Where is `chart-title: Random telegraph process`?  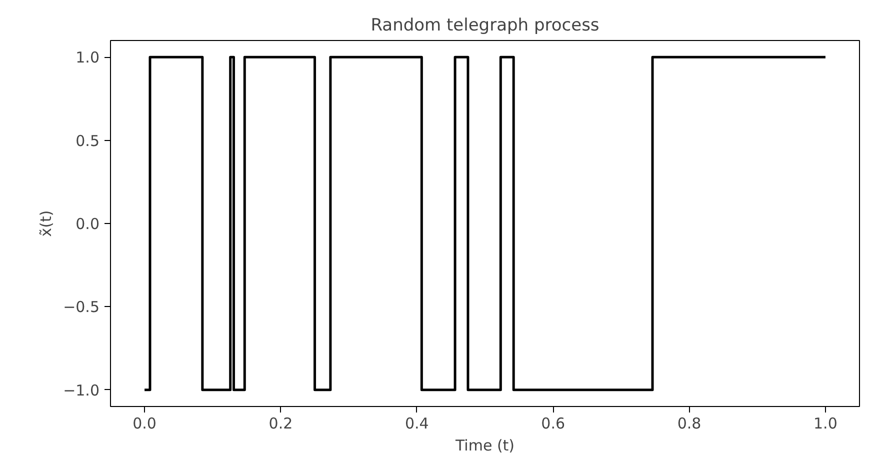 chart-title: Random telegraph process is located at coordinates (485, 26).